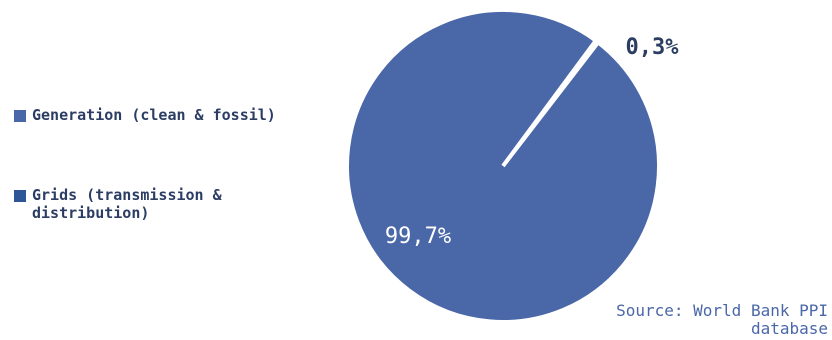 This screenshot has width=832, height=340. I want to click on legend-label-generation: Generation (clean & fossil), so click(154, 115).